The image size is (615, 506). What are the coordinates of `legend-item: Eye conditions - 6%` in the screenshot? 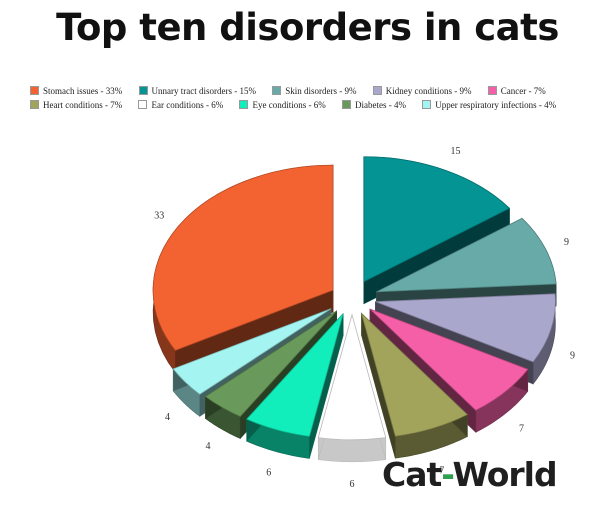 It's located at (282, 105).